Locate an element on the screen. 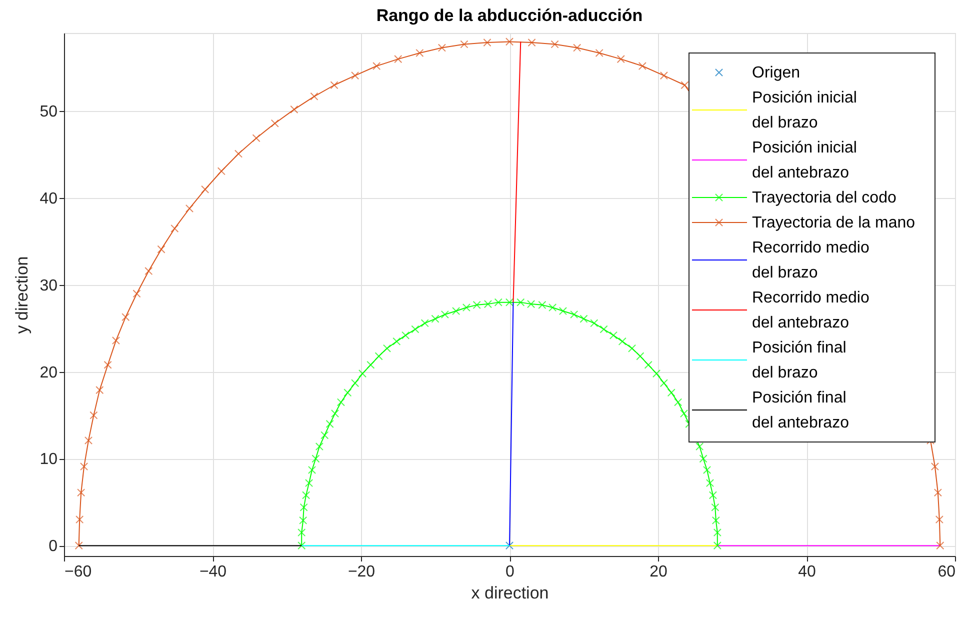  legend-label: Trayectoria de la mano is located at coordinates (834, 223).